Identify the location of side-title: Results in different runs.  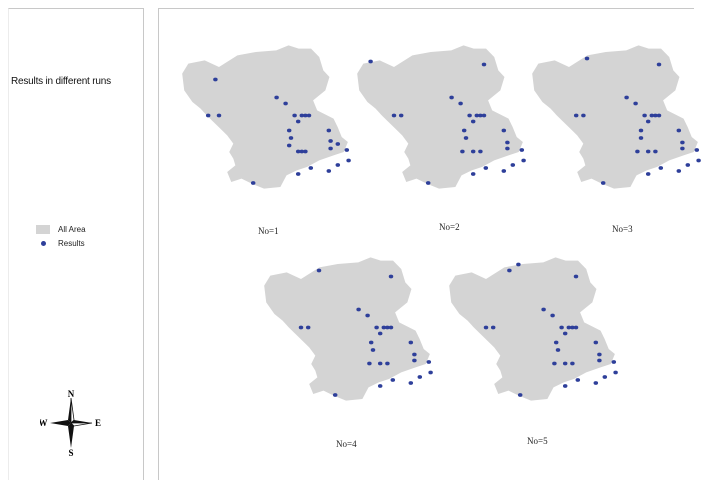
(61, 81).